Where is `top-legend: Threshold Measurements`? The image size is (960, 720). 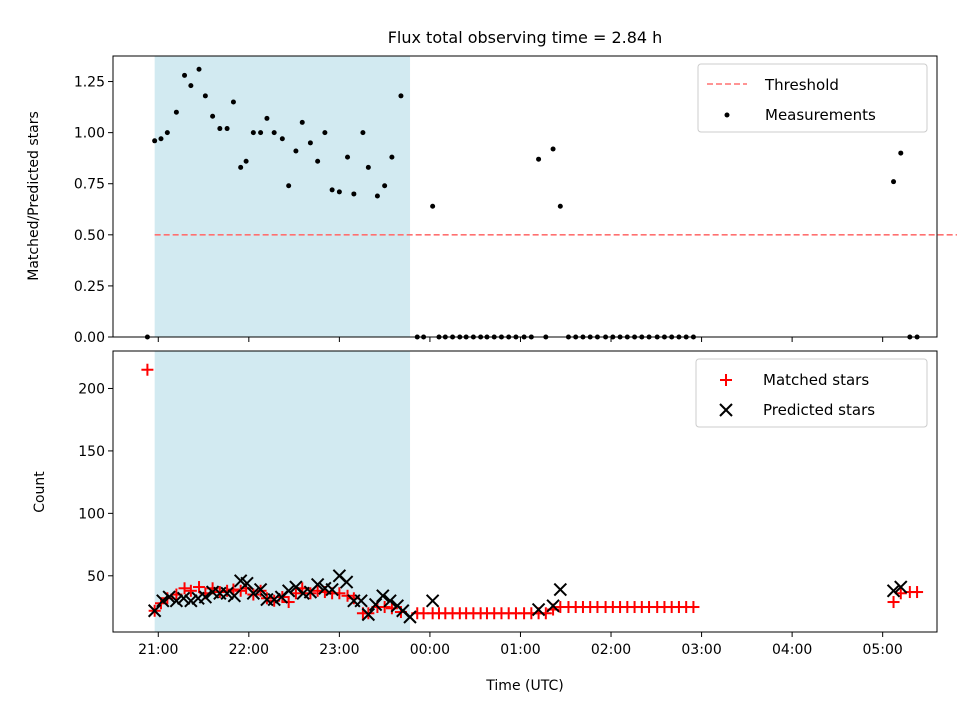 top-legend: Threshold Measurements is located at coordinates (812, 98).